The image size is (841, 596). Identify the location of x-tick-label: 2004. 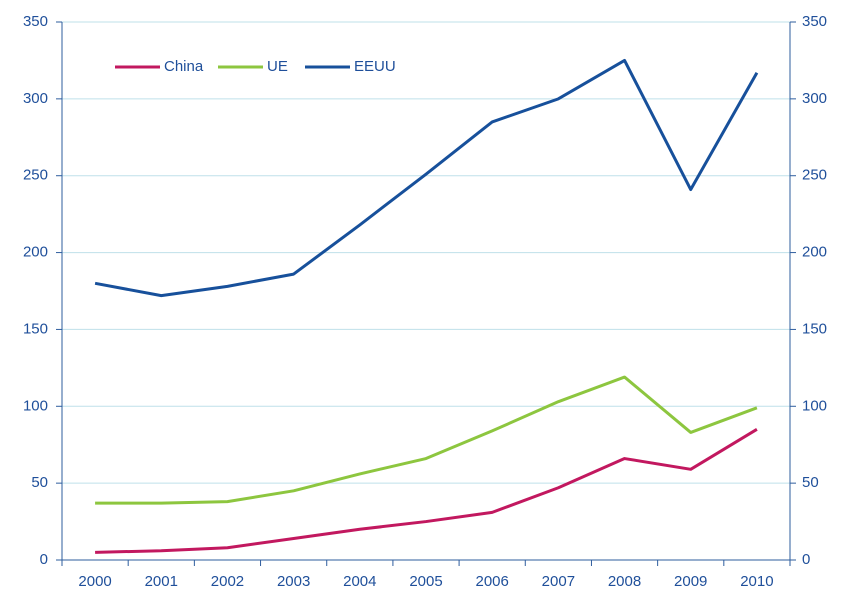
(359, 581).